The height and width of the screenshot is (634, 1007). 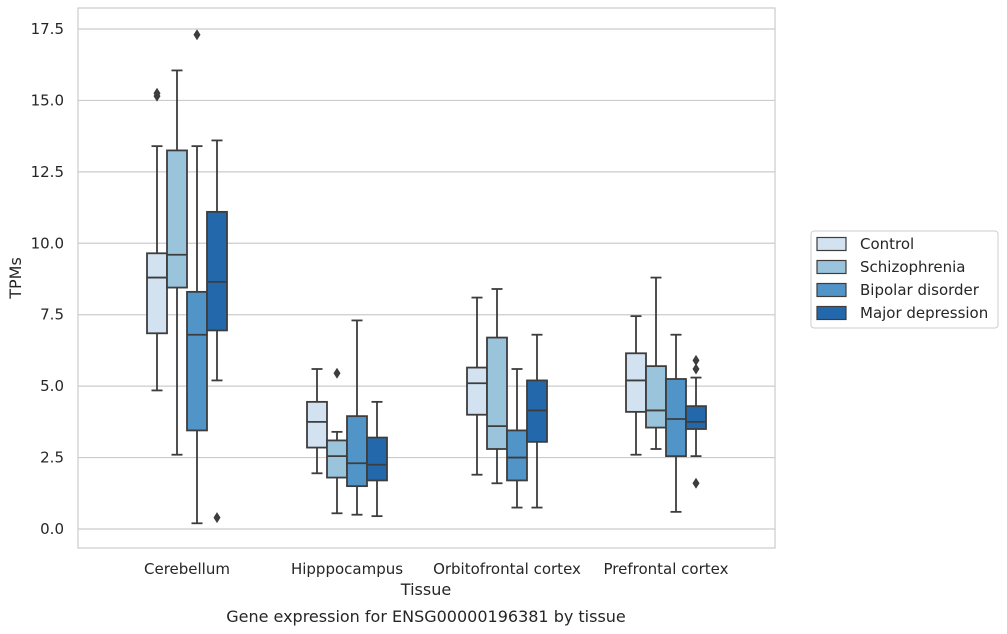 I want to click on x-tick-label: Cerebellum, so click(x=187, y=569).